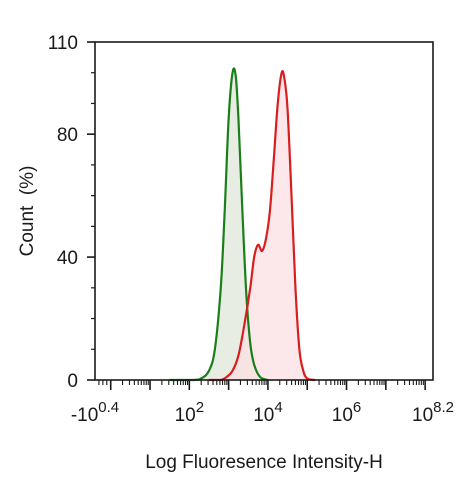  I want to click on x-tick-label: 10⁴, so click(267, 412).